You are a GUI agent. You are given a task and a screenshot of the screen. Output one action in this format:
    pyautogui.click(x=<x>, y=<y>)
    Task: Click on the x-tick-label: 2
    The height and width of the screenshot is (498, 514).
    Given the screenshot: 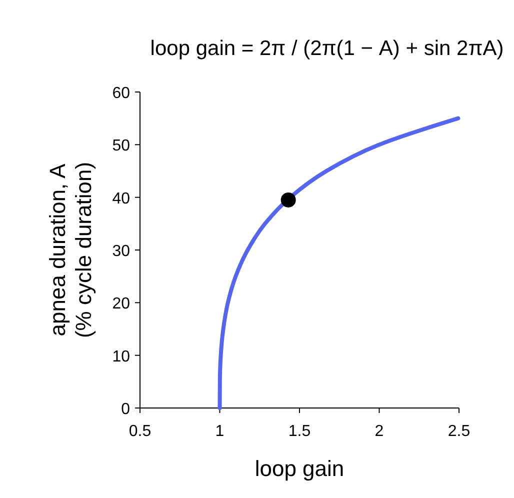 What is the action you would take?
    pyautogui.click(x=379, y=431)
    